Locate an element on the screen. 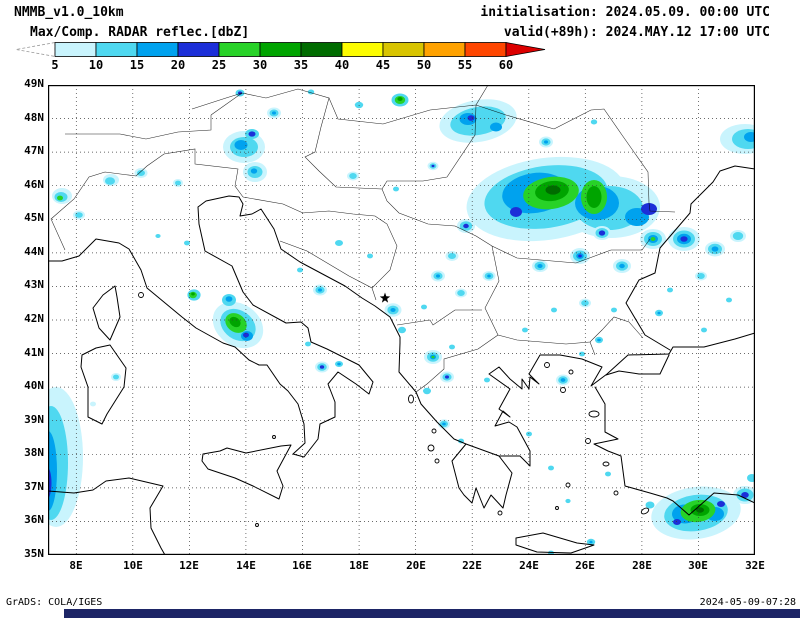 This screenshot has height=618, width=800. lat-tick-label: 46N is located at coordinates (34, 184).